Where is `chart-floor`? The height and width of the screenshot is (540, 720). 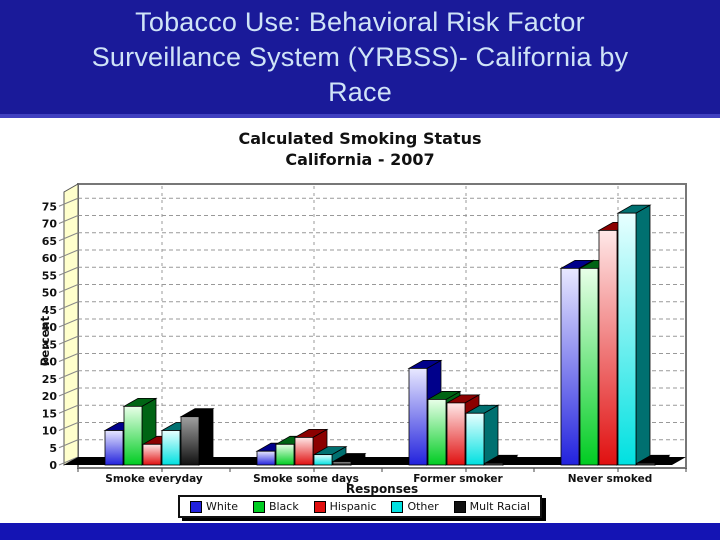
chart-floor is located at coordinates (375, 461).